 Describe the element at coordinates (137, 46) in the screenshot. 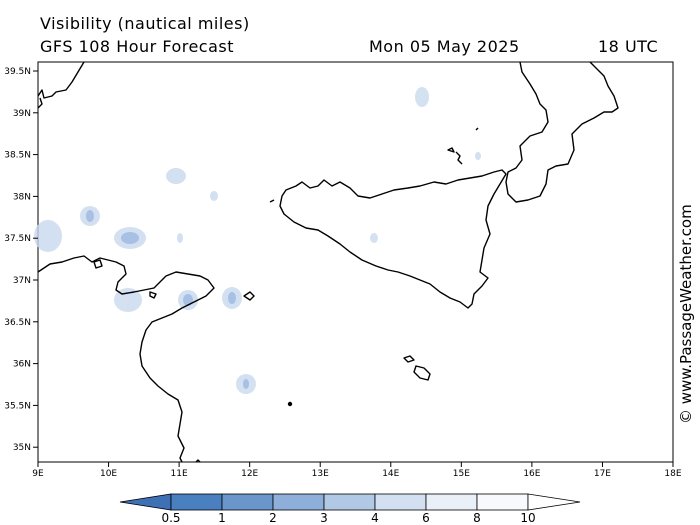

I see `forecast-subtitle: GFS 108 Hour Forecast` at that location.